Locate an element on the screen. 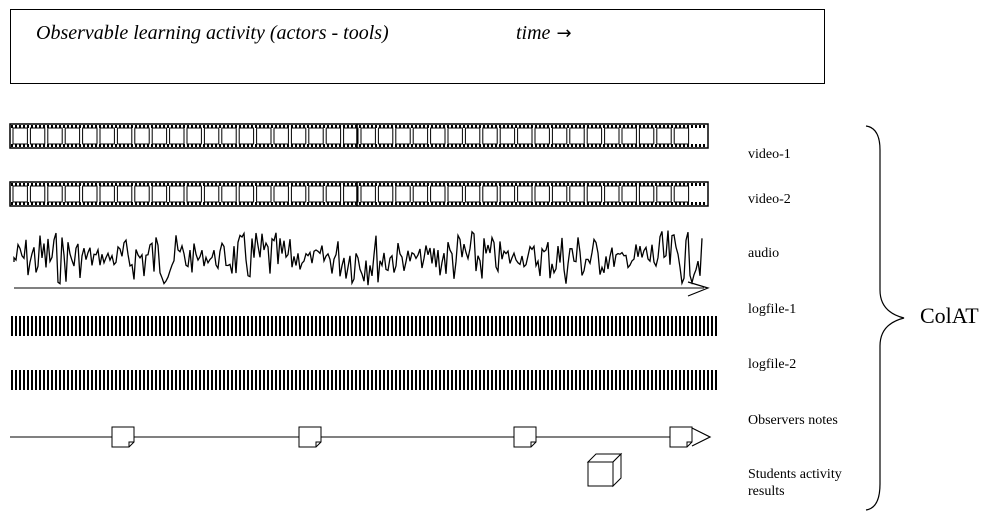 This screenshot has width=983, height=513. time-label: time is located at coordinates (533, 33).